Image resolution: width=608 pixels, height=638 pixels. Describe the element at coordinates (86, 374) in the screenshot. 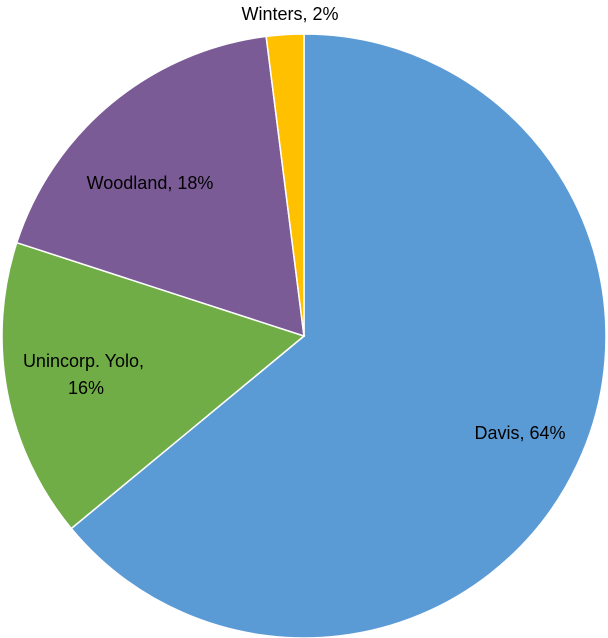

I see `slice-label-unincorp-yolo: Unincorp. Yolo, 16%` at that location.